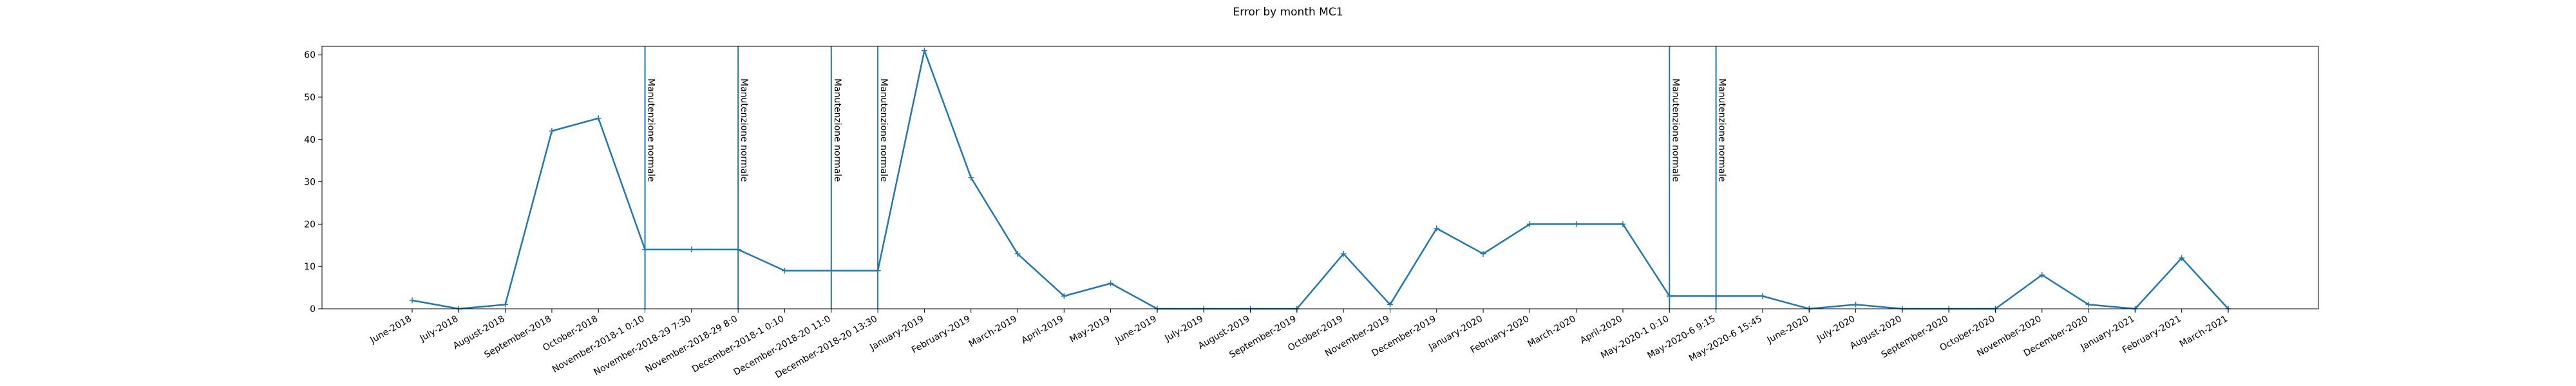 This screenshot has height=386, width=2576. I want to click on chart-title: Error by month MC1, so click(1288, 12).